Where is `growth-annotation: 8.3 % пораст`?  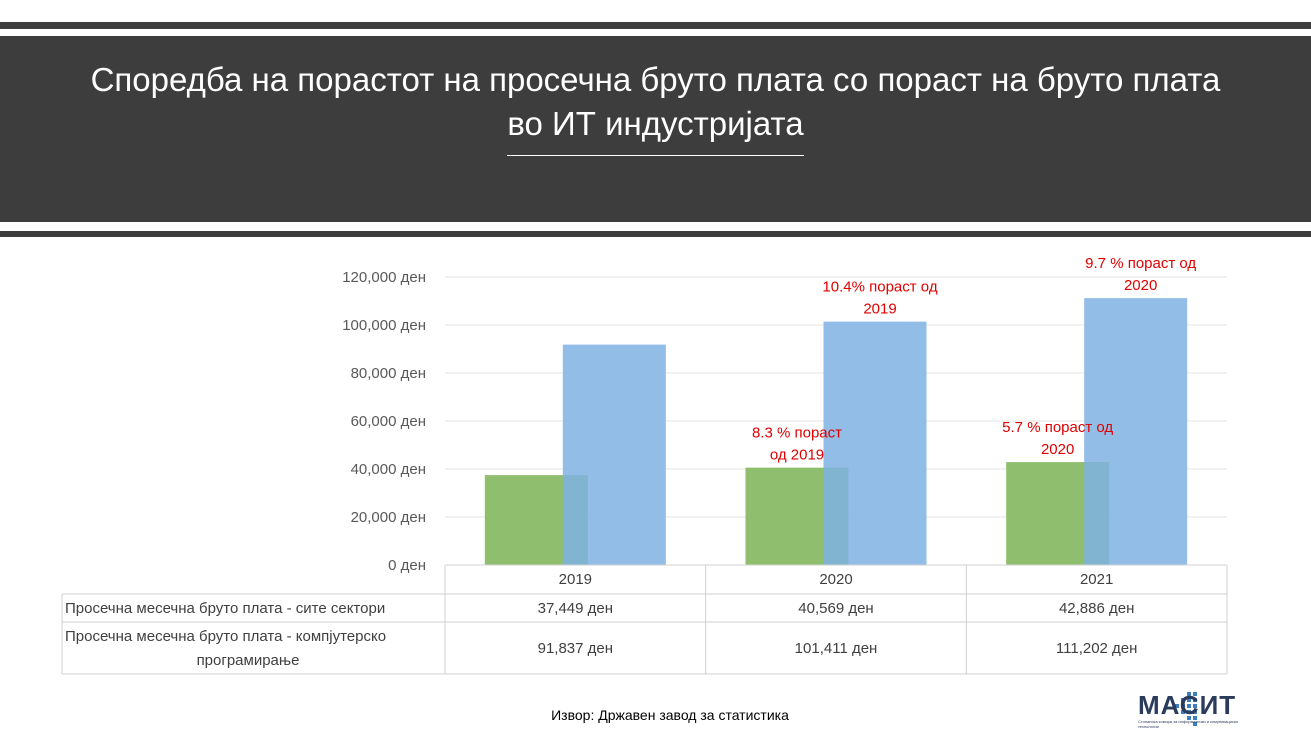 growth-annotation: 8.3 % пораст is located at coordinates (797, 433).